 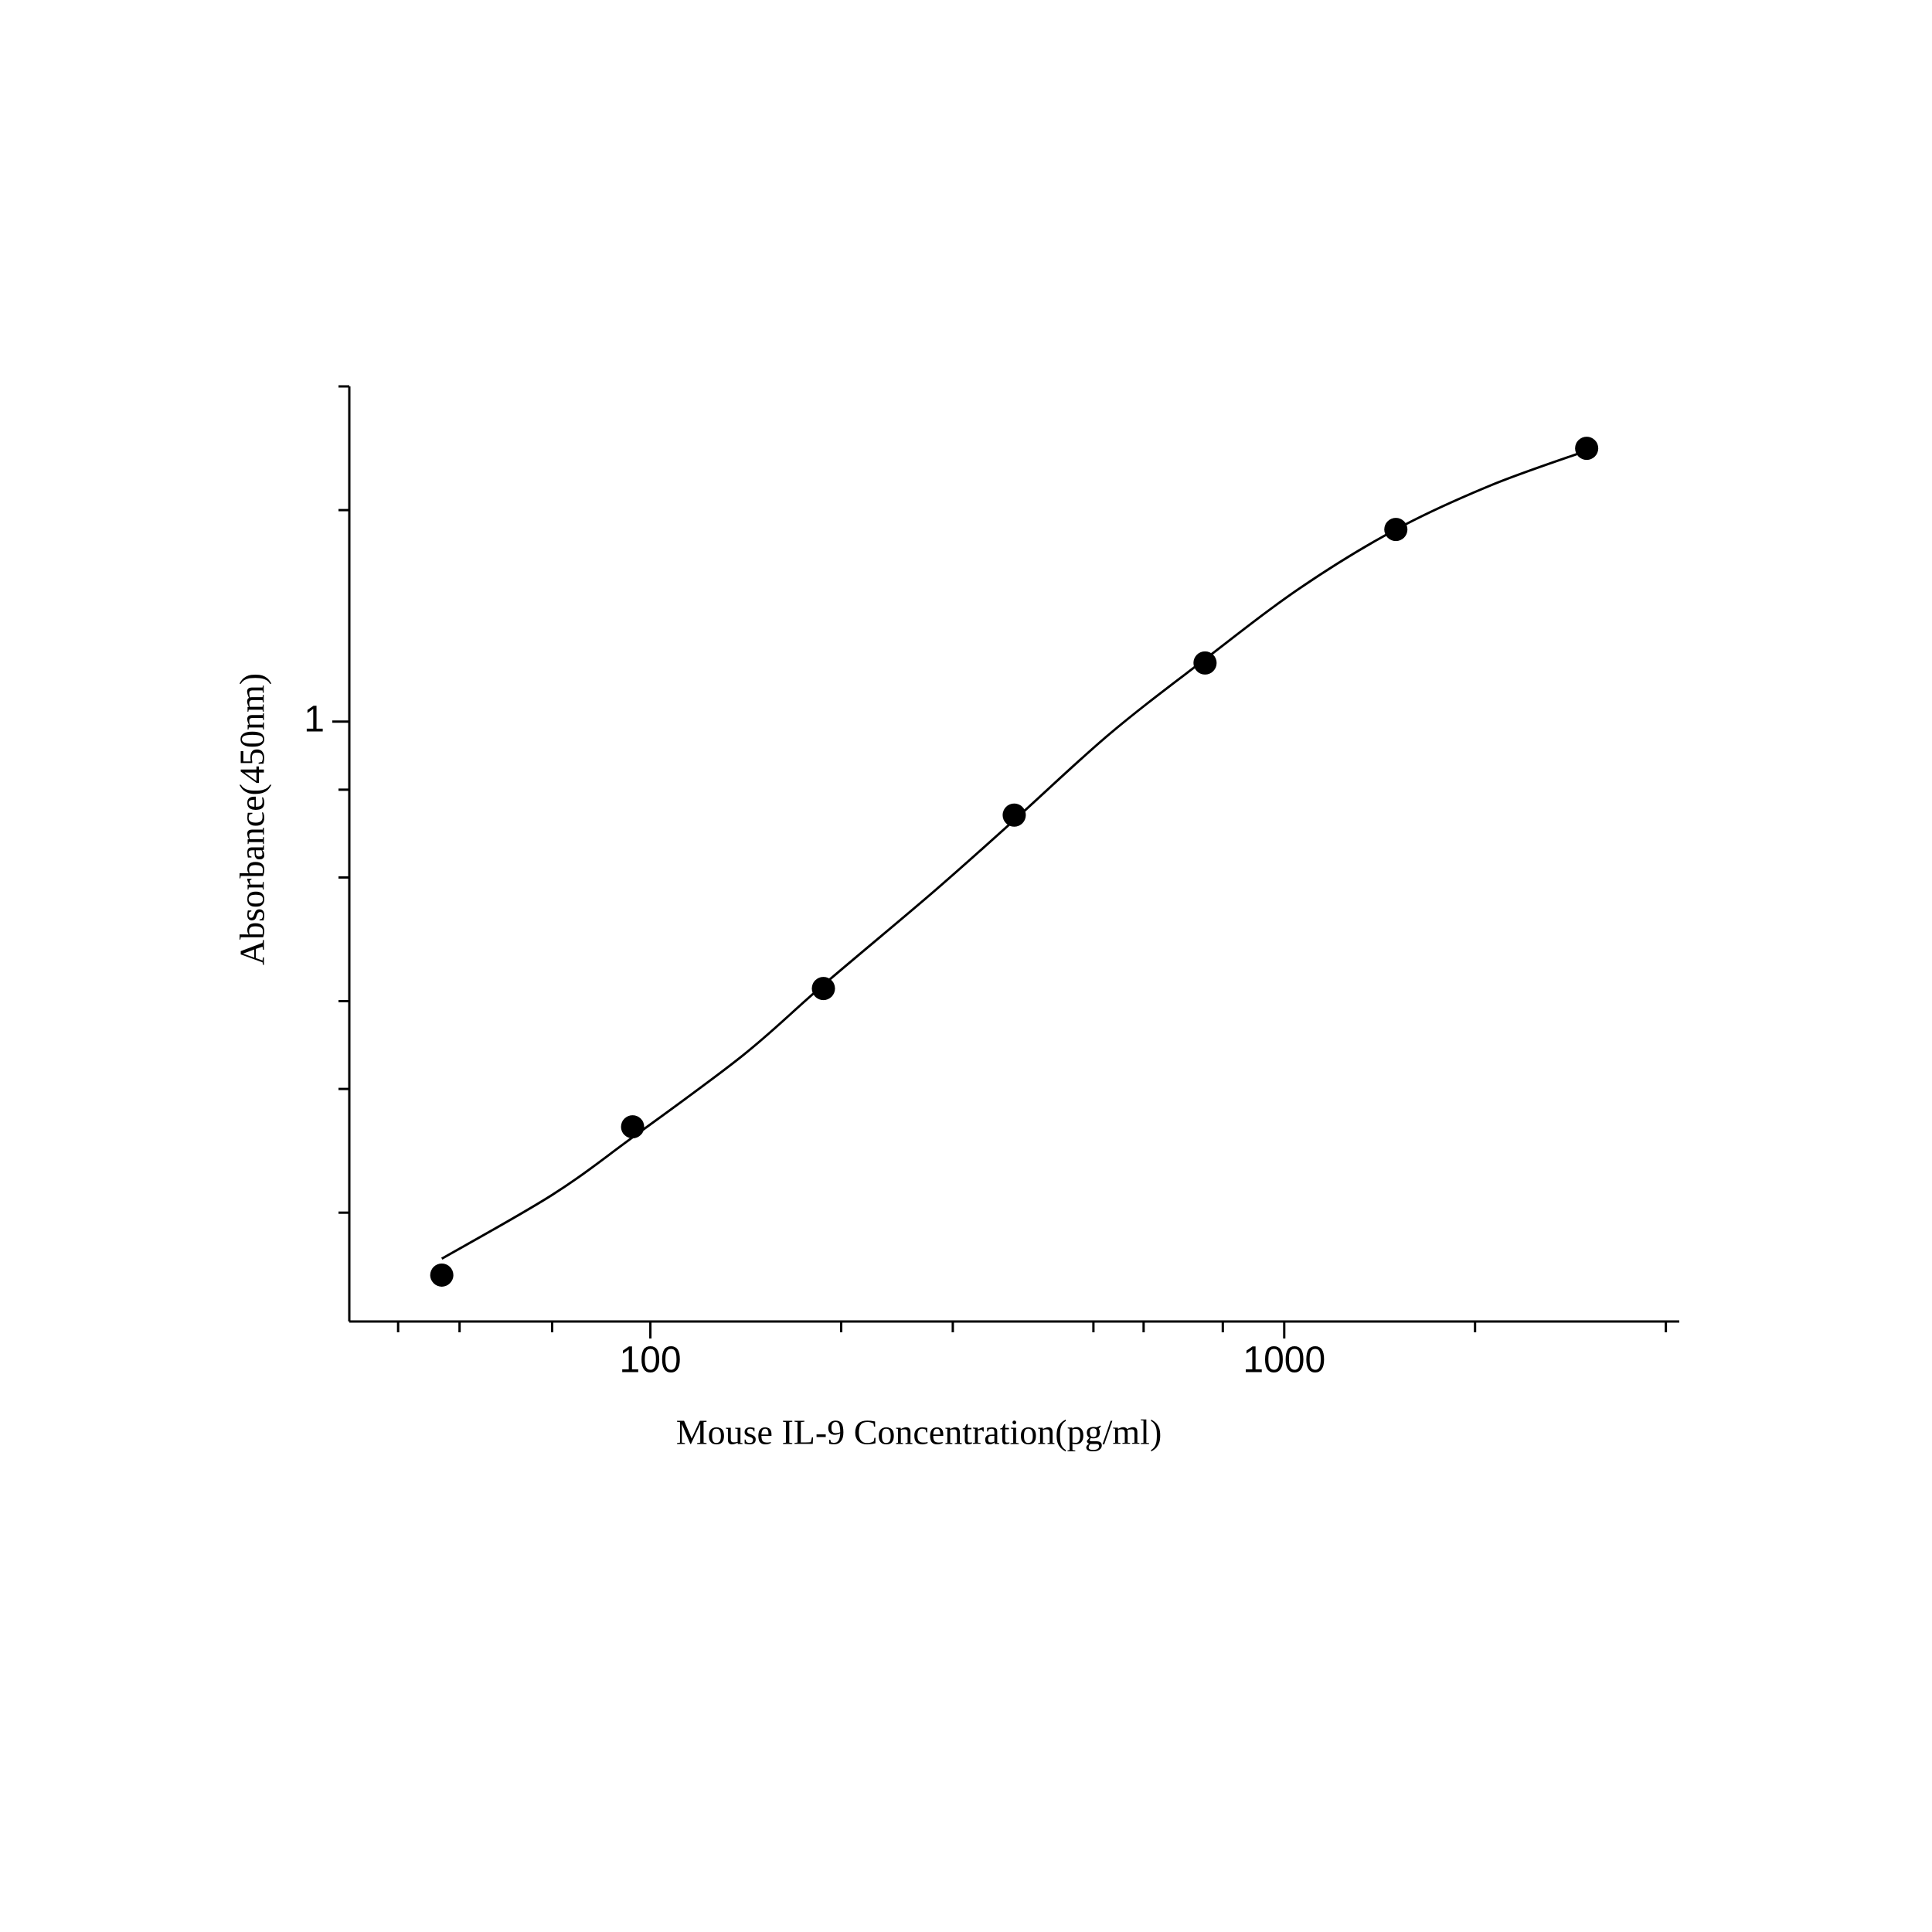 What do you see at coordinates (651, 1361) in the screenshot?
I see `x-tick-label: 100` at bounding box center [651, 1361].